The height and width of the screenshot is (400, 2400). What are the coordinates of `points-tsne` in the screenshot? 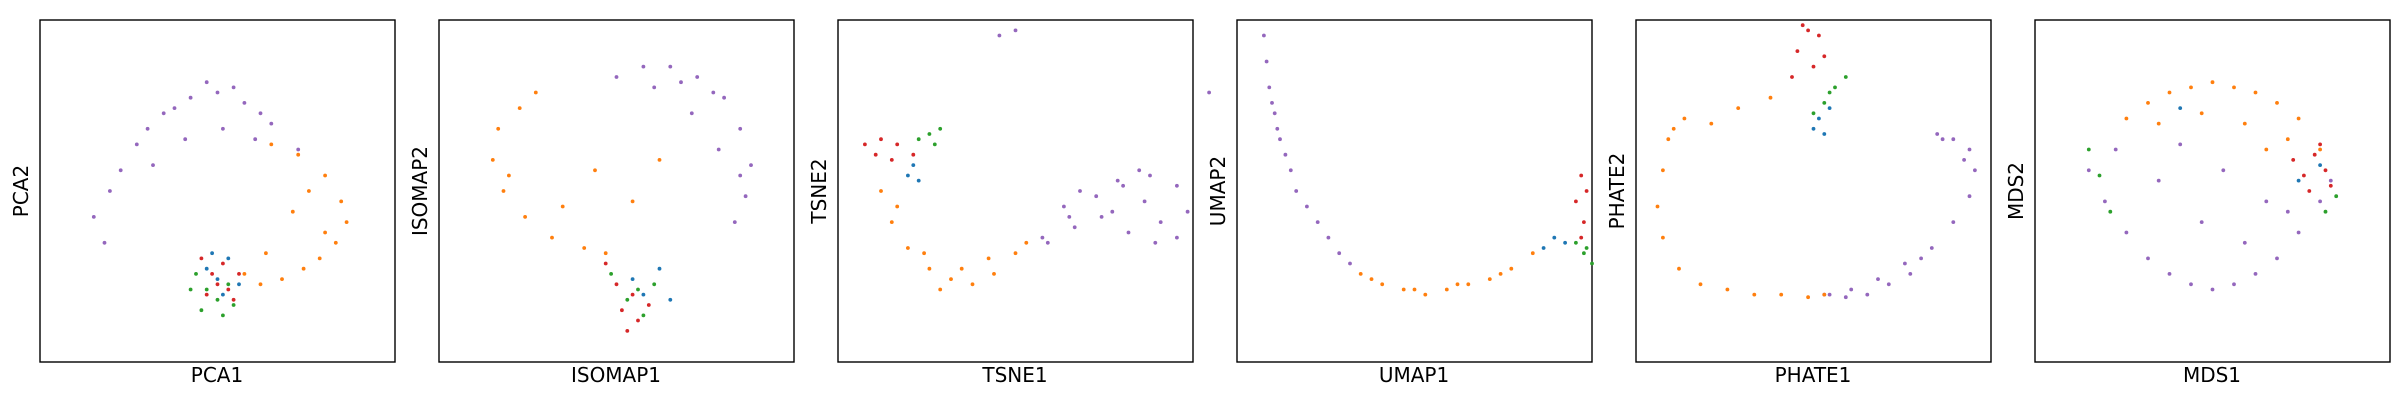 It's located at (1037, 160).